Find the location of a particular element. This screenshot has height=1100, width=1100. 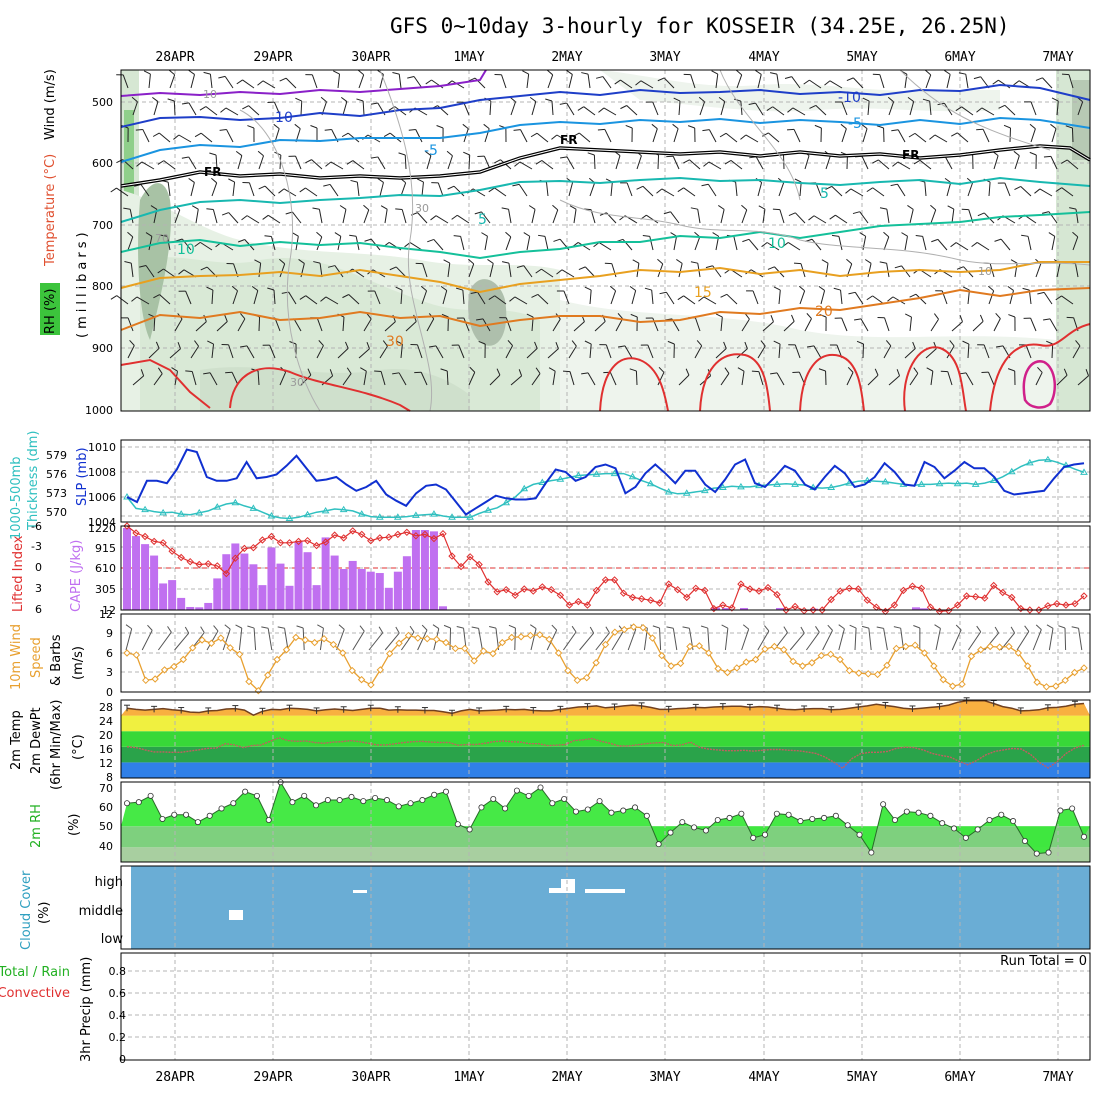

axis-label-lifted-index: Lifted Index is located at coordinates (18, 573).